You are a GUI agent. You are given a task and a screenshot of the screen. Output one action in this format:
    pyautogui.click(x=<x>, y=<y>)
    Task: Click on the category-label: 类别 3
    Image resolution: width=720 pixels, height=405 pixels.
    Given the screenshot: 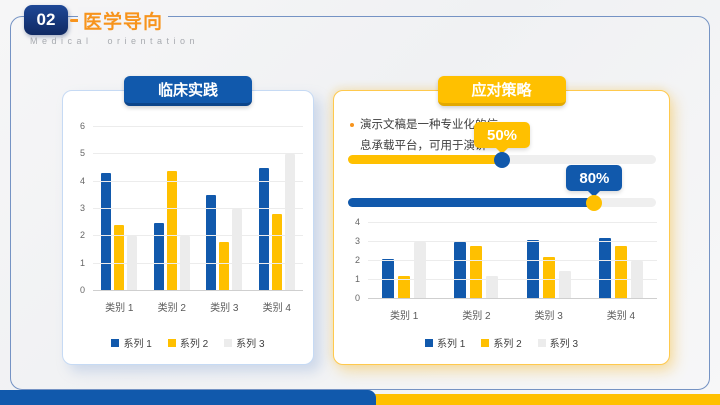 What is the action you would take?
    pyautogui.click(x=224, y=308)
    